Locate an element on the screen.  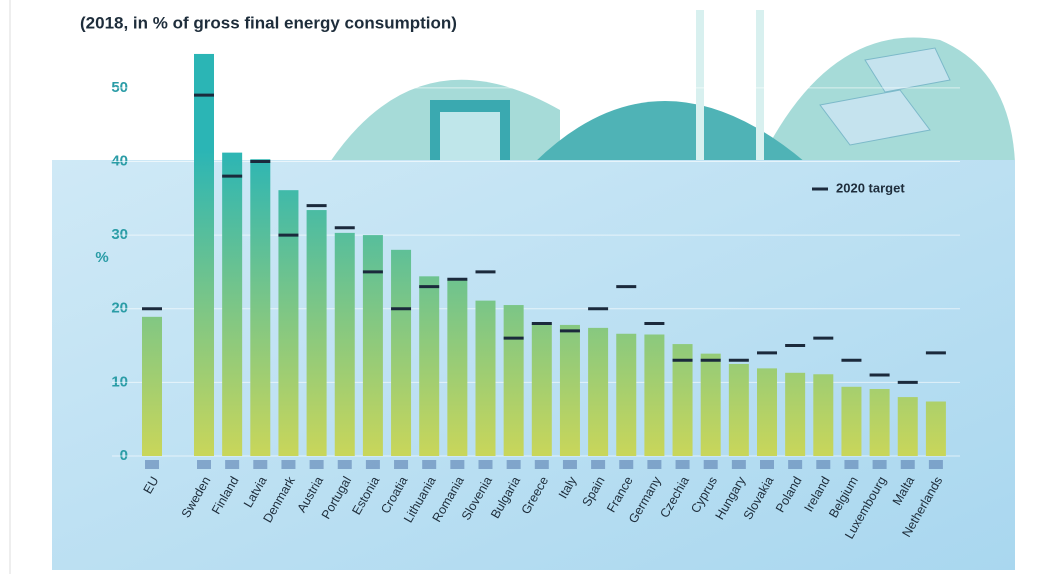
y-tick-label: 10 is located at coordinates (119, 381).